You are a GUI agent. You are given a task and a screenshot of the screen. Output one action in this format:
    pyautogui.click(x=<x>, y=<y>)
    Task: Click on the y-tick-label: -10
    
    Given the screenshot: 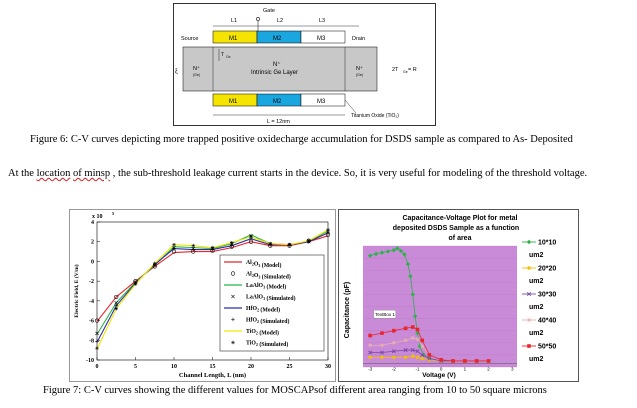 What is the action you would take?
    pyautogui.click(x=90, y=361)
    